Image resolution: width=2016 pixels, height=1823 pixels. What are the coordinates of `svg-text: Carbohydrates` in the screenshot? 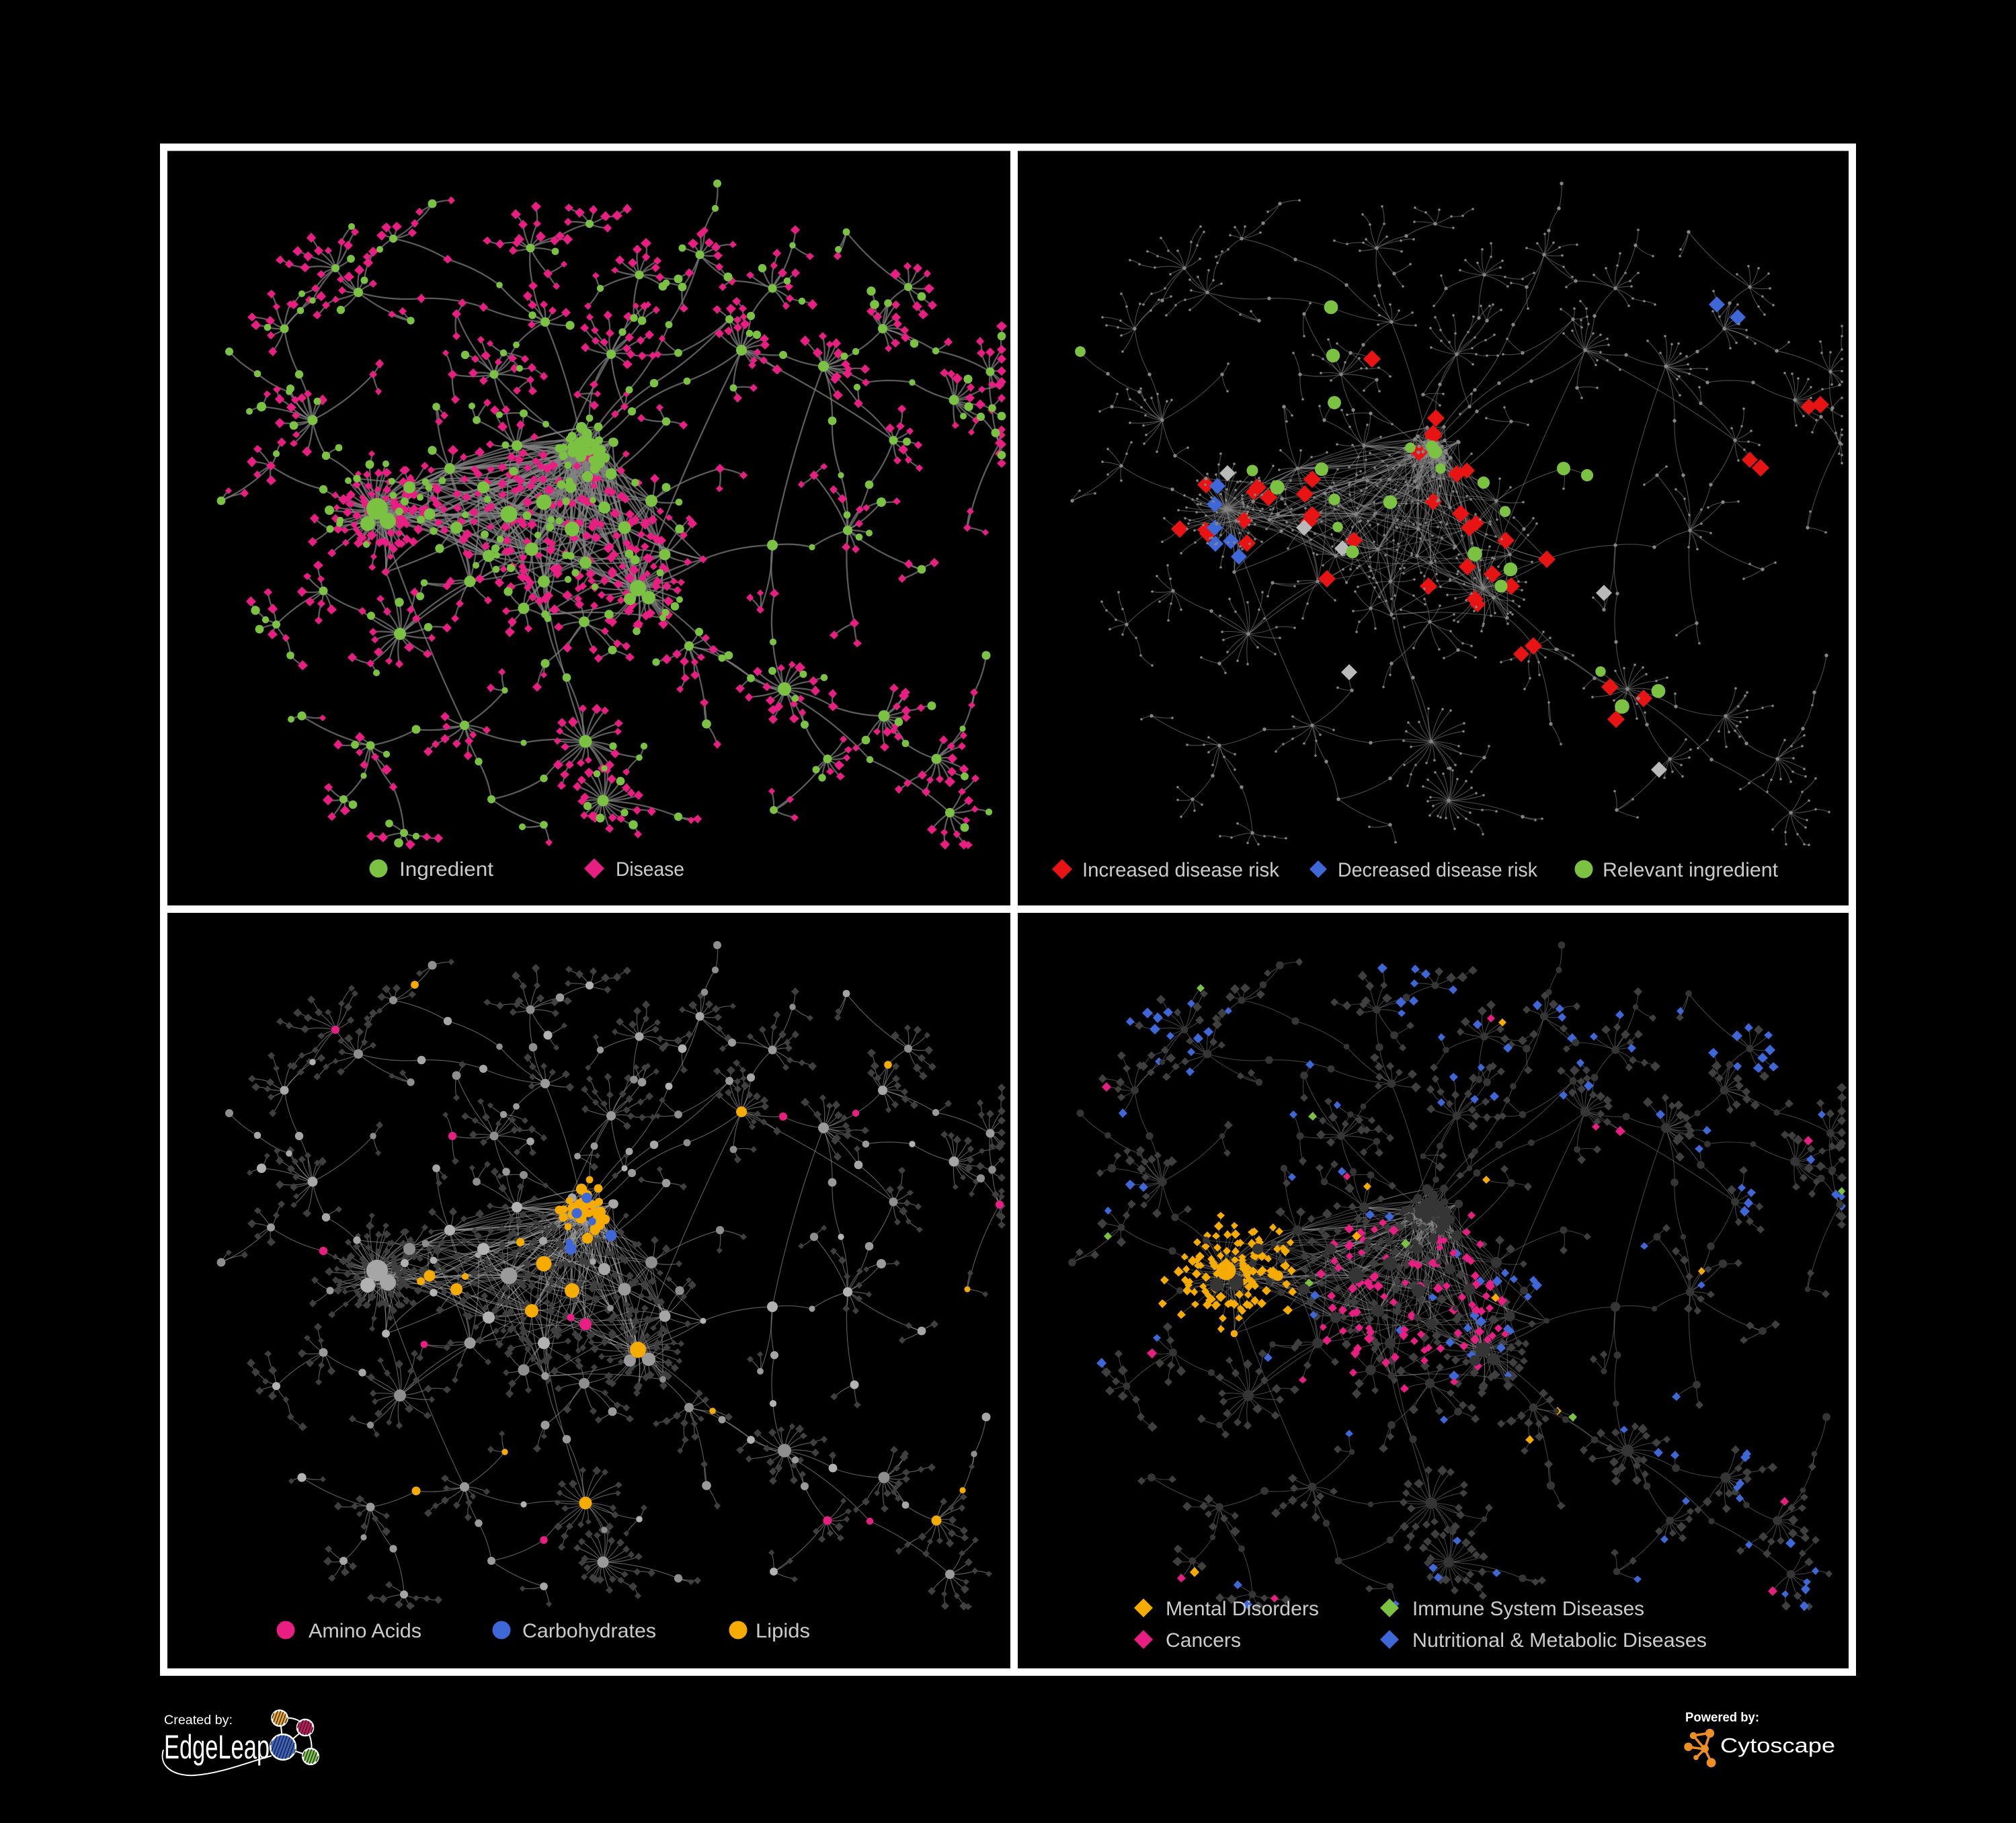 It's located at (589, 1631).